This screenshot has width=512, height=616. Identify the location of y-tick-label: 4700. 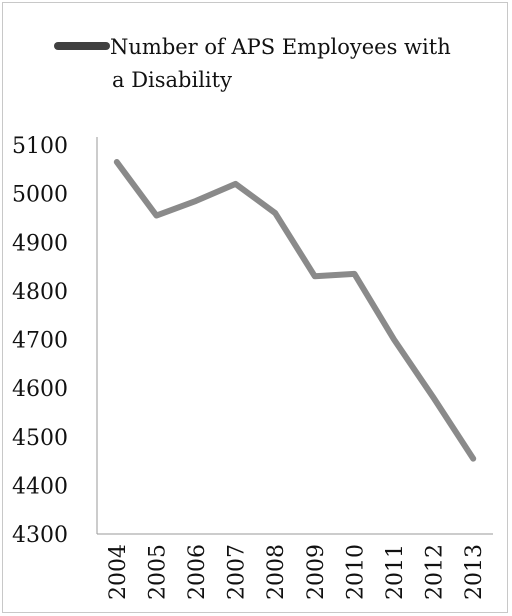
(40, 341).